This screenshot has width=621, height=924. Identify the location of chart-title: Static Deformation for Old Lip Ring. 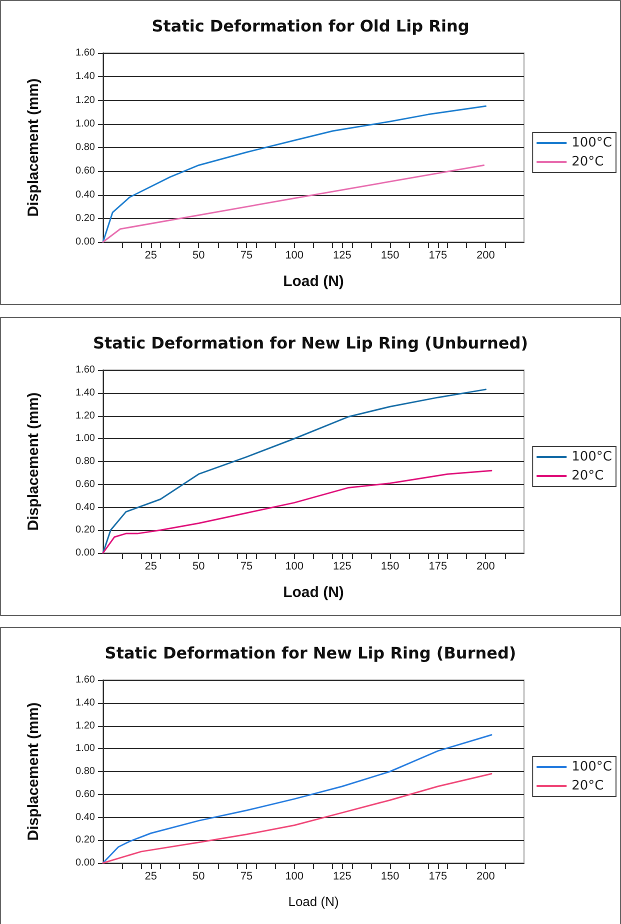
(311, 26).